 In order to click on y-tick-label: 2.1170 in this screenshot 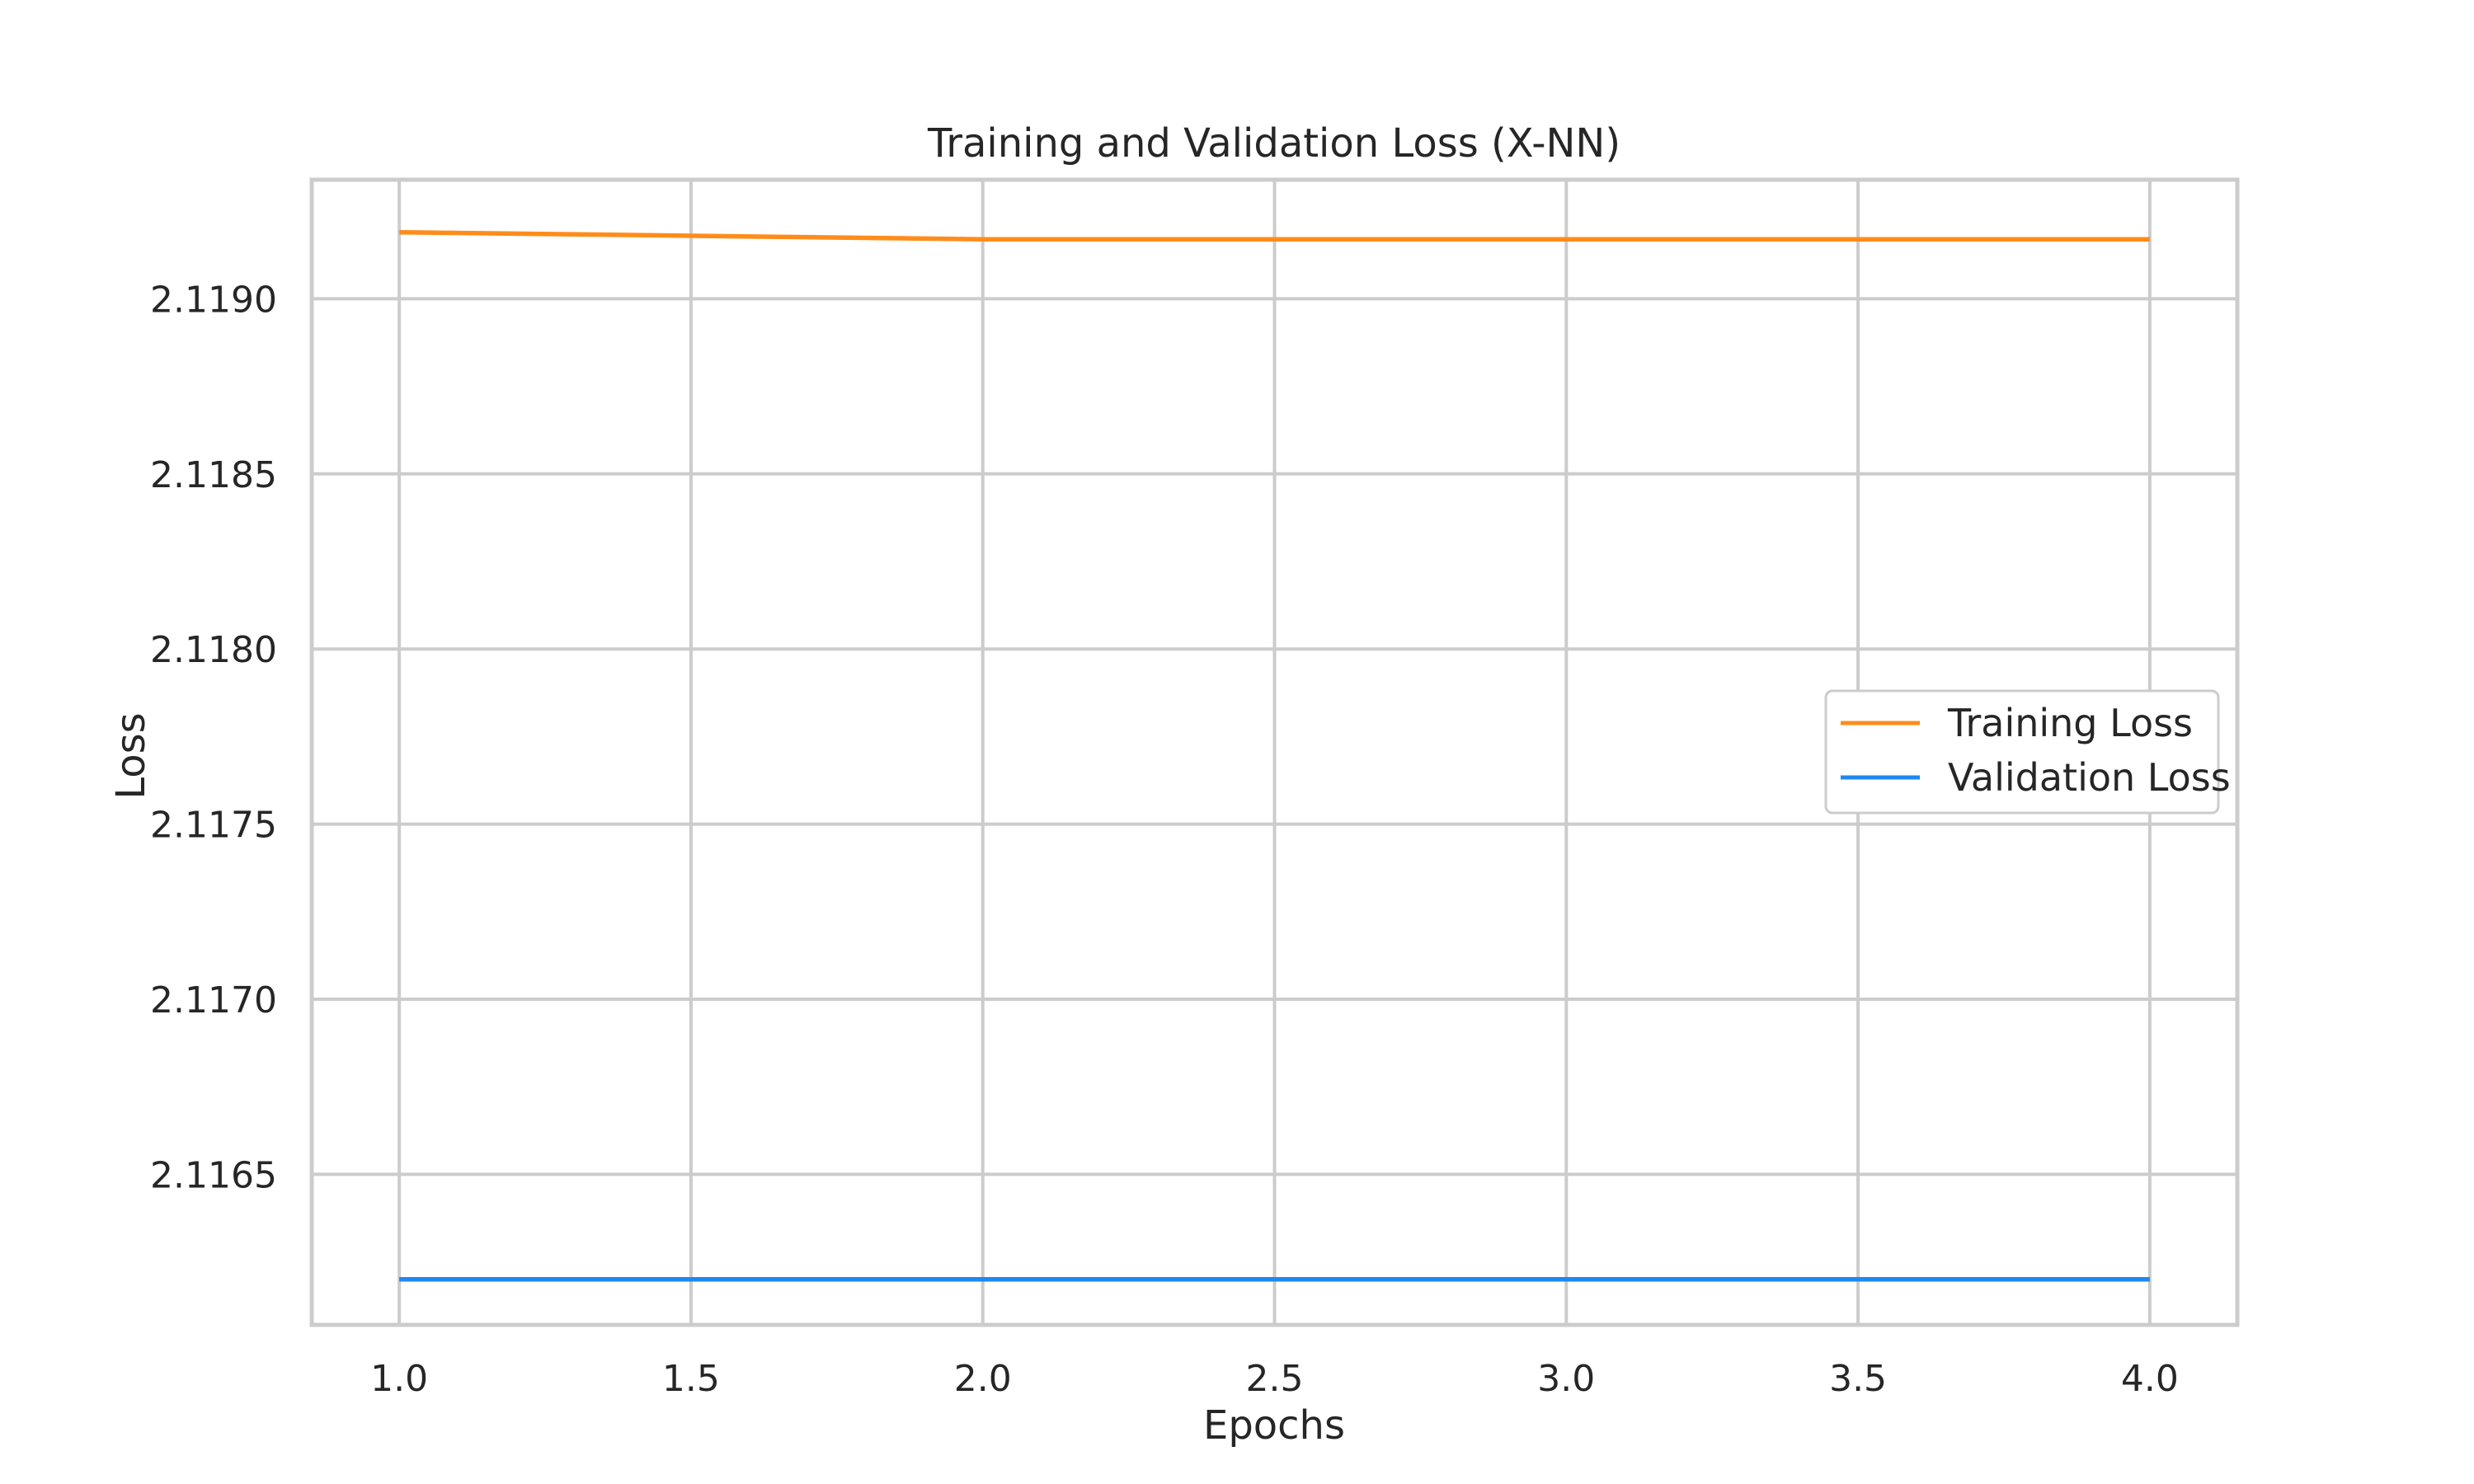, I will do `click(213, 1000)`.